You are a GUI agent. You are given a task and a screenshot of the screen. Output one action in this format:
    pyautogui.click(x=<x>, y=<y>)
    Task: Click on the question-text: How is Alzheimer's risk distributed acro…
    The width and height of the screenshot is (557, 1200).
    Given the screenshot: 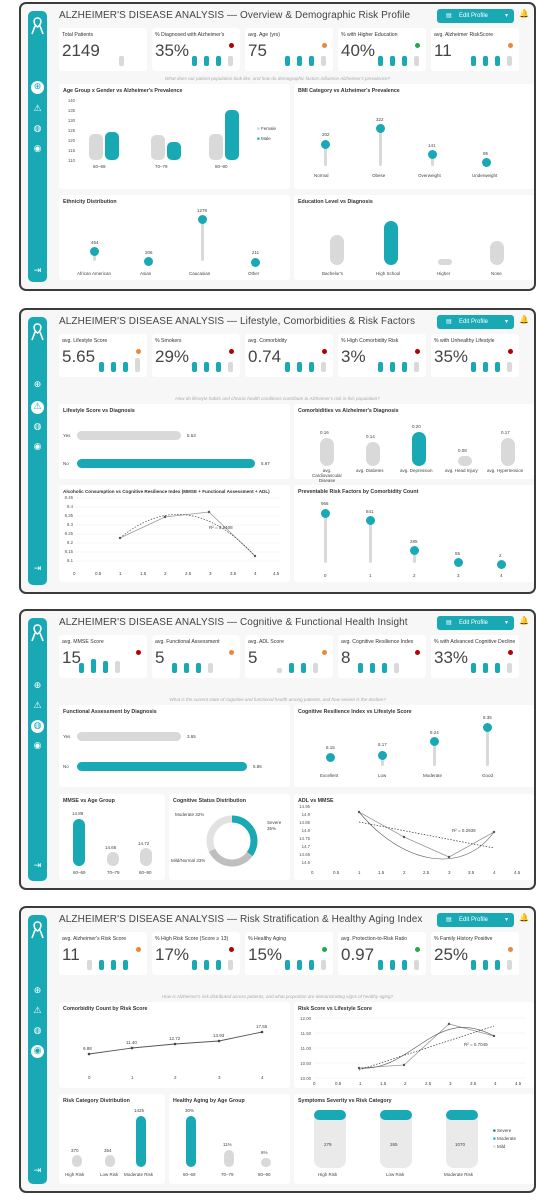 What is the action you would take?
    pyautogui.click(x=277, y=996)
    